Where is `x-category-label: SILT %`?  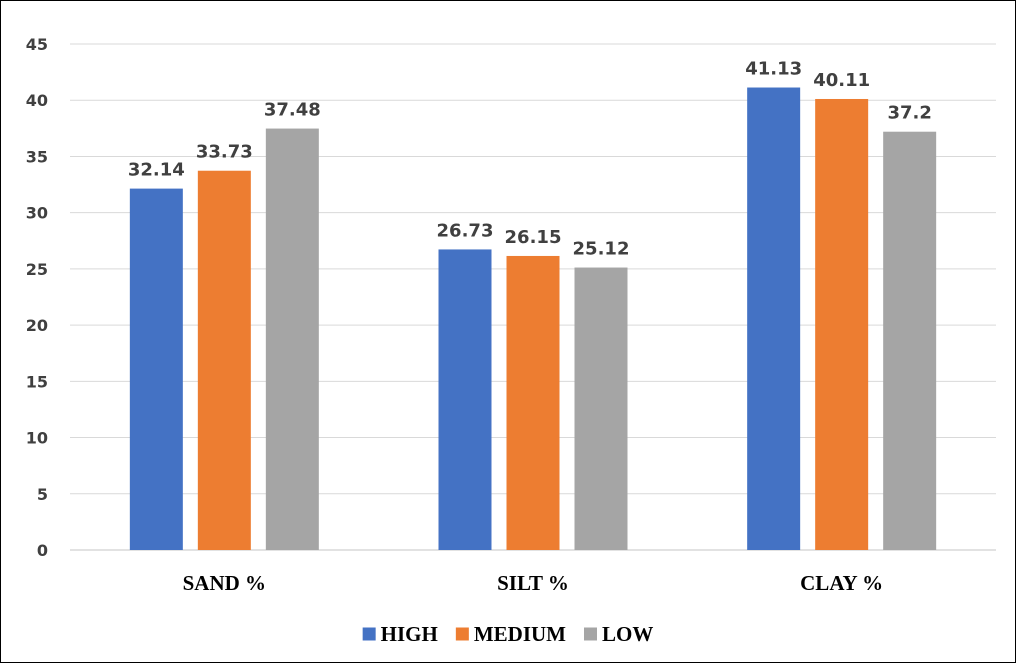 x-category-label: SILT % is located at coordinates (533, 583).